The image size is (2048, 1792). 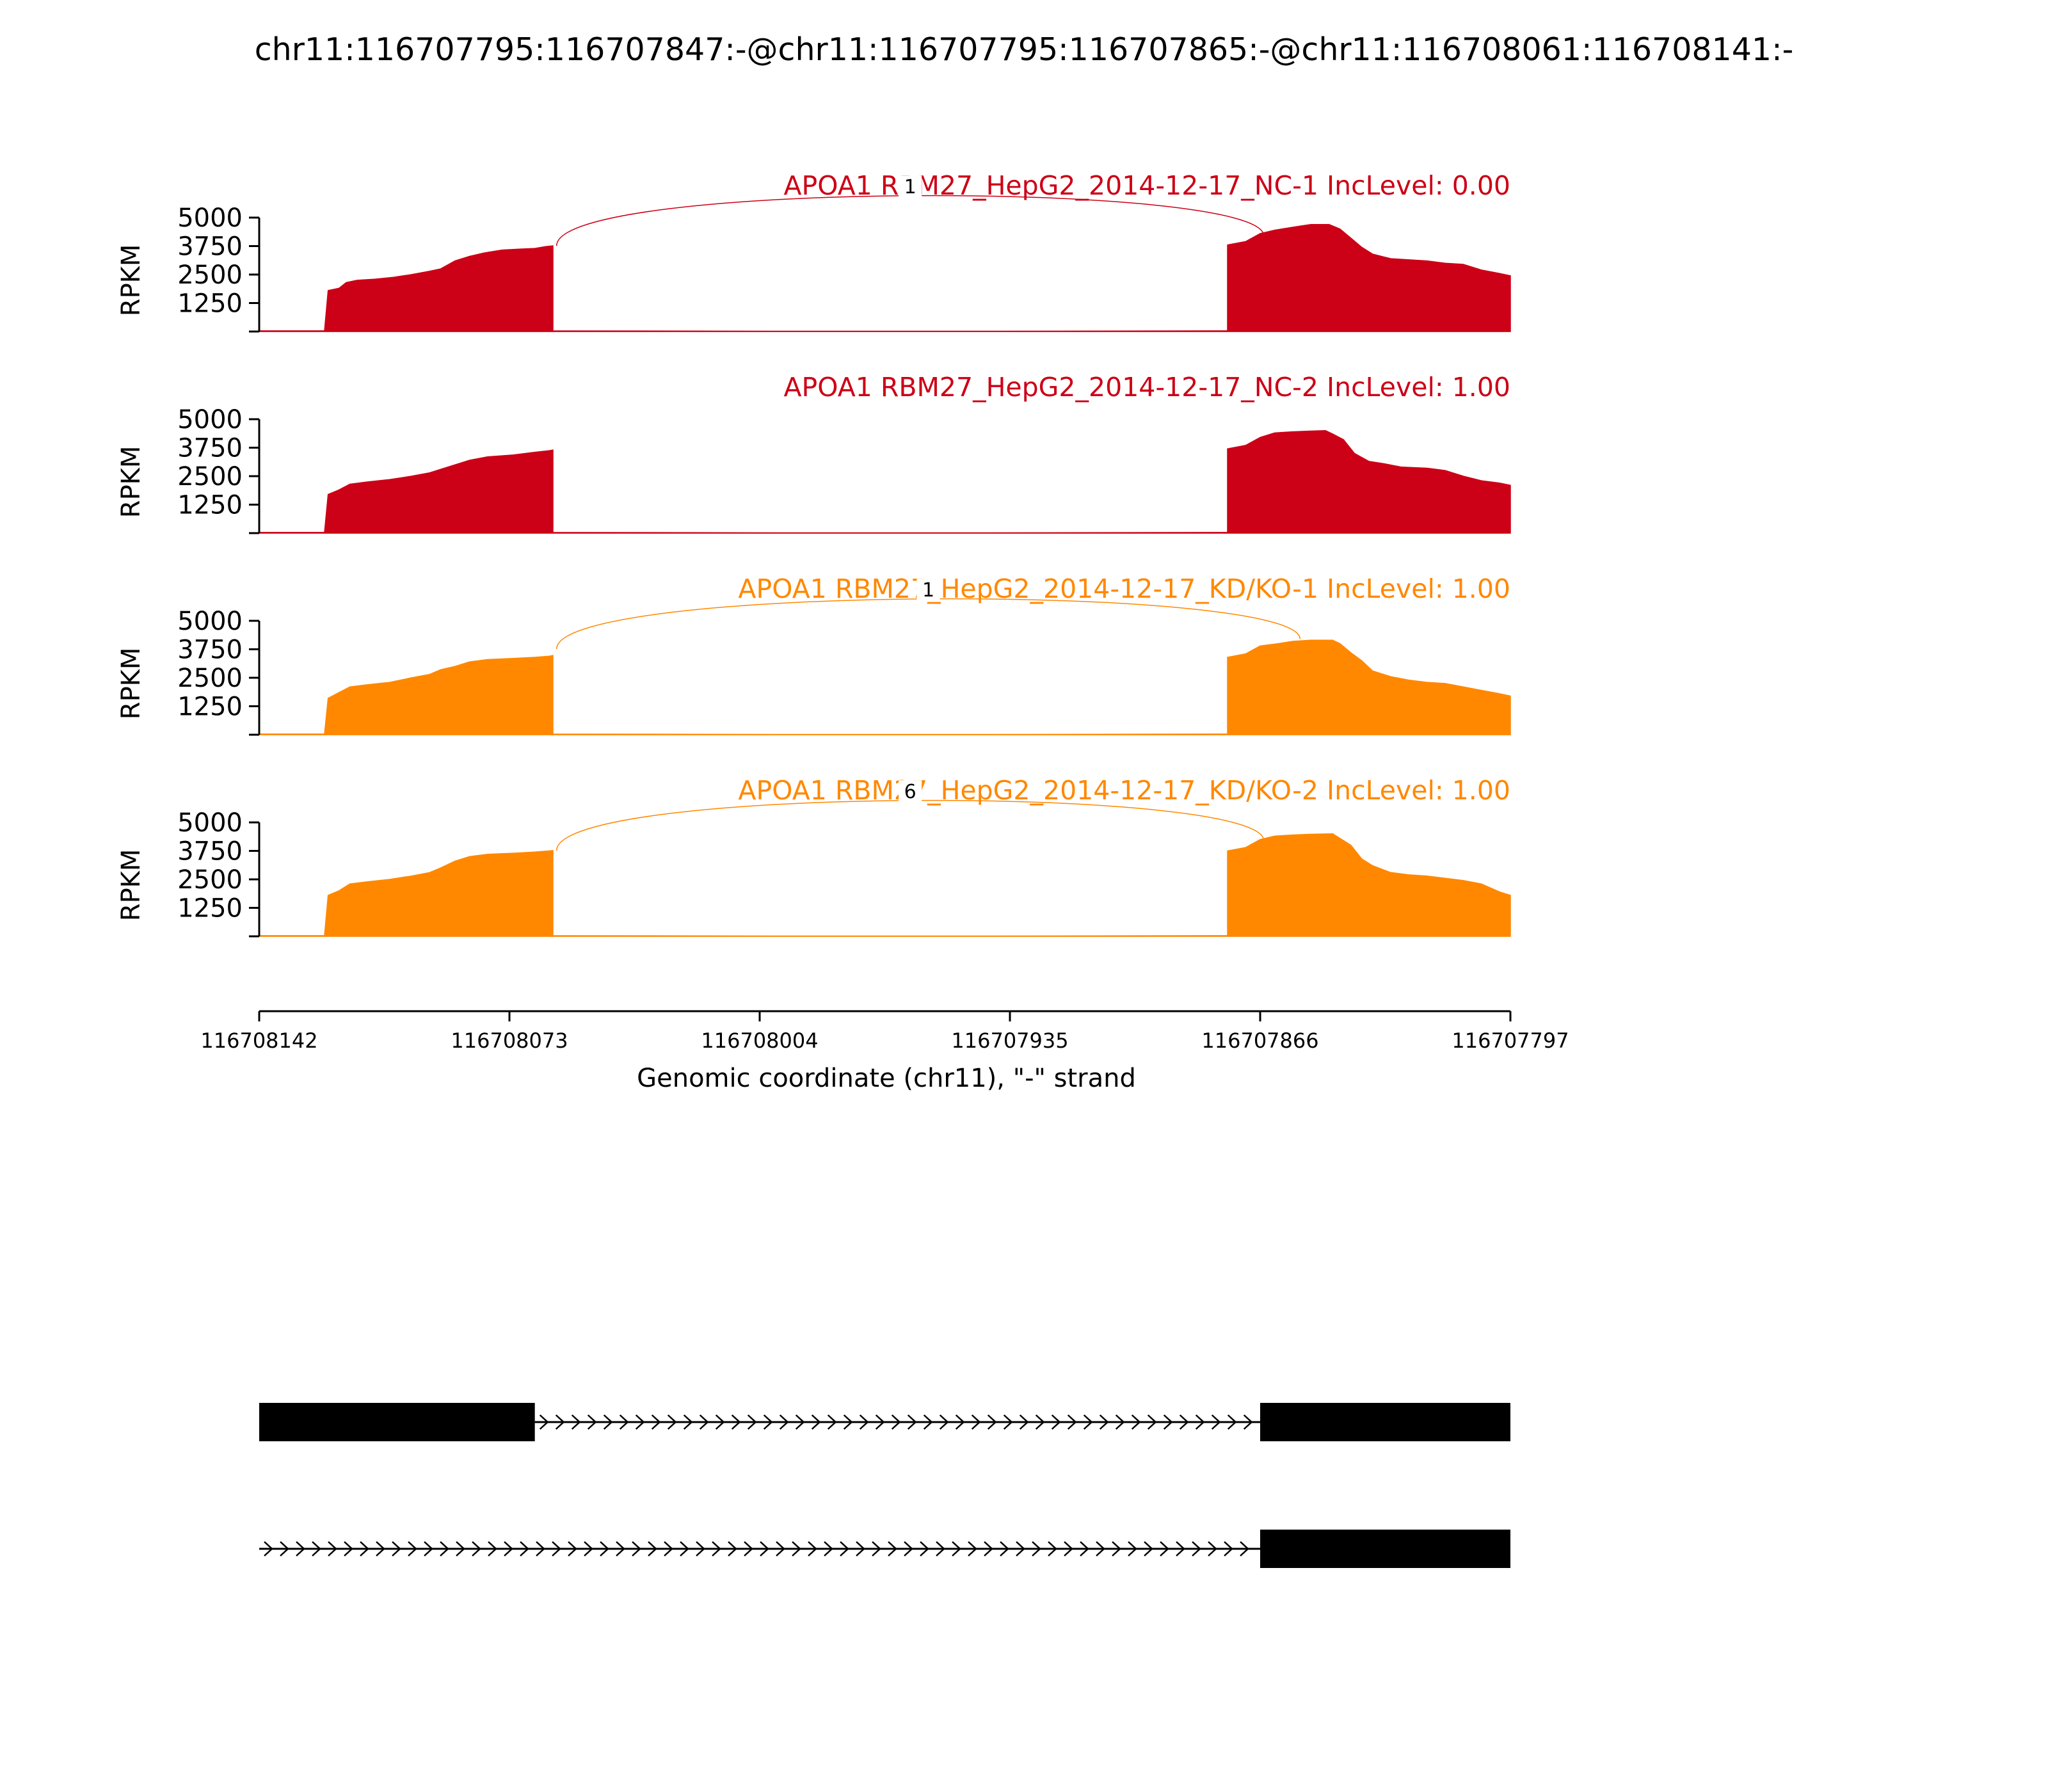 What do you see at coordinates (1259, 1040) in the screenshot?
I see `x-tick-label: 116707866` at bounding box center [1259, 1040].